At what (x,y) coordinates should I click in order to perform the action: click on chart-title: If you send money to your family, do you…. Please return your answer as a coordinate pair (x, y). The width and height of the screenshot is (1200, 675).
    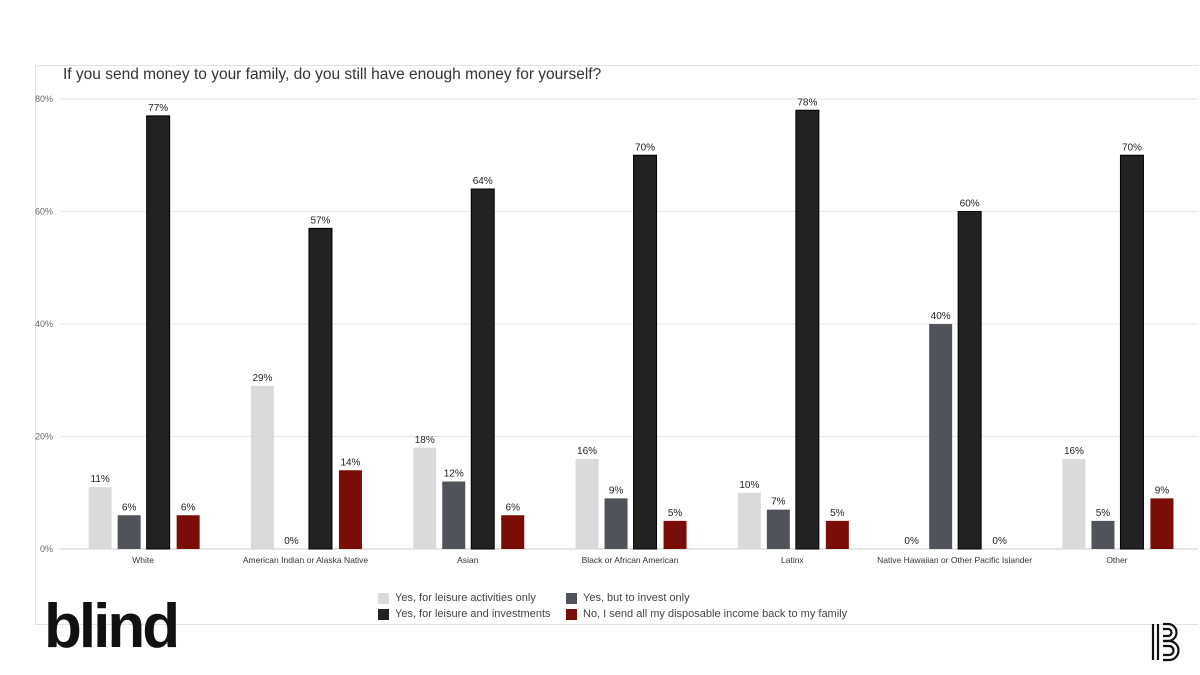
    Looking at the image, I should click on (332, 74).